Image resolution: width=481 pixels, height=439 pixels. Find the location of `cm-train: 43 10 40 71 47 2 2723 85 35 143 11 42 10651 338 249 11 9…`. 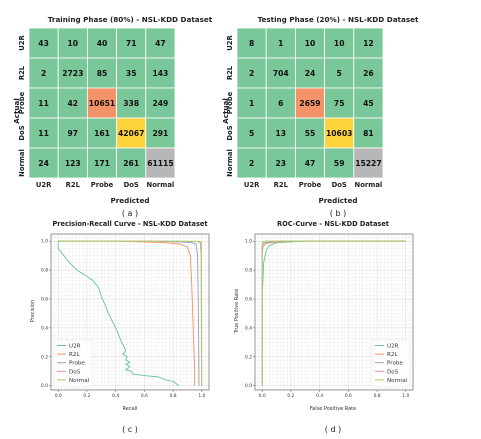

cm-train: 43 10 40 71 47 2 2723 85 35 143 11 42 10651 338 249 11 9… is located at coordinates (96, 108).